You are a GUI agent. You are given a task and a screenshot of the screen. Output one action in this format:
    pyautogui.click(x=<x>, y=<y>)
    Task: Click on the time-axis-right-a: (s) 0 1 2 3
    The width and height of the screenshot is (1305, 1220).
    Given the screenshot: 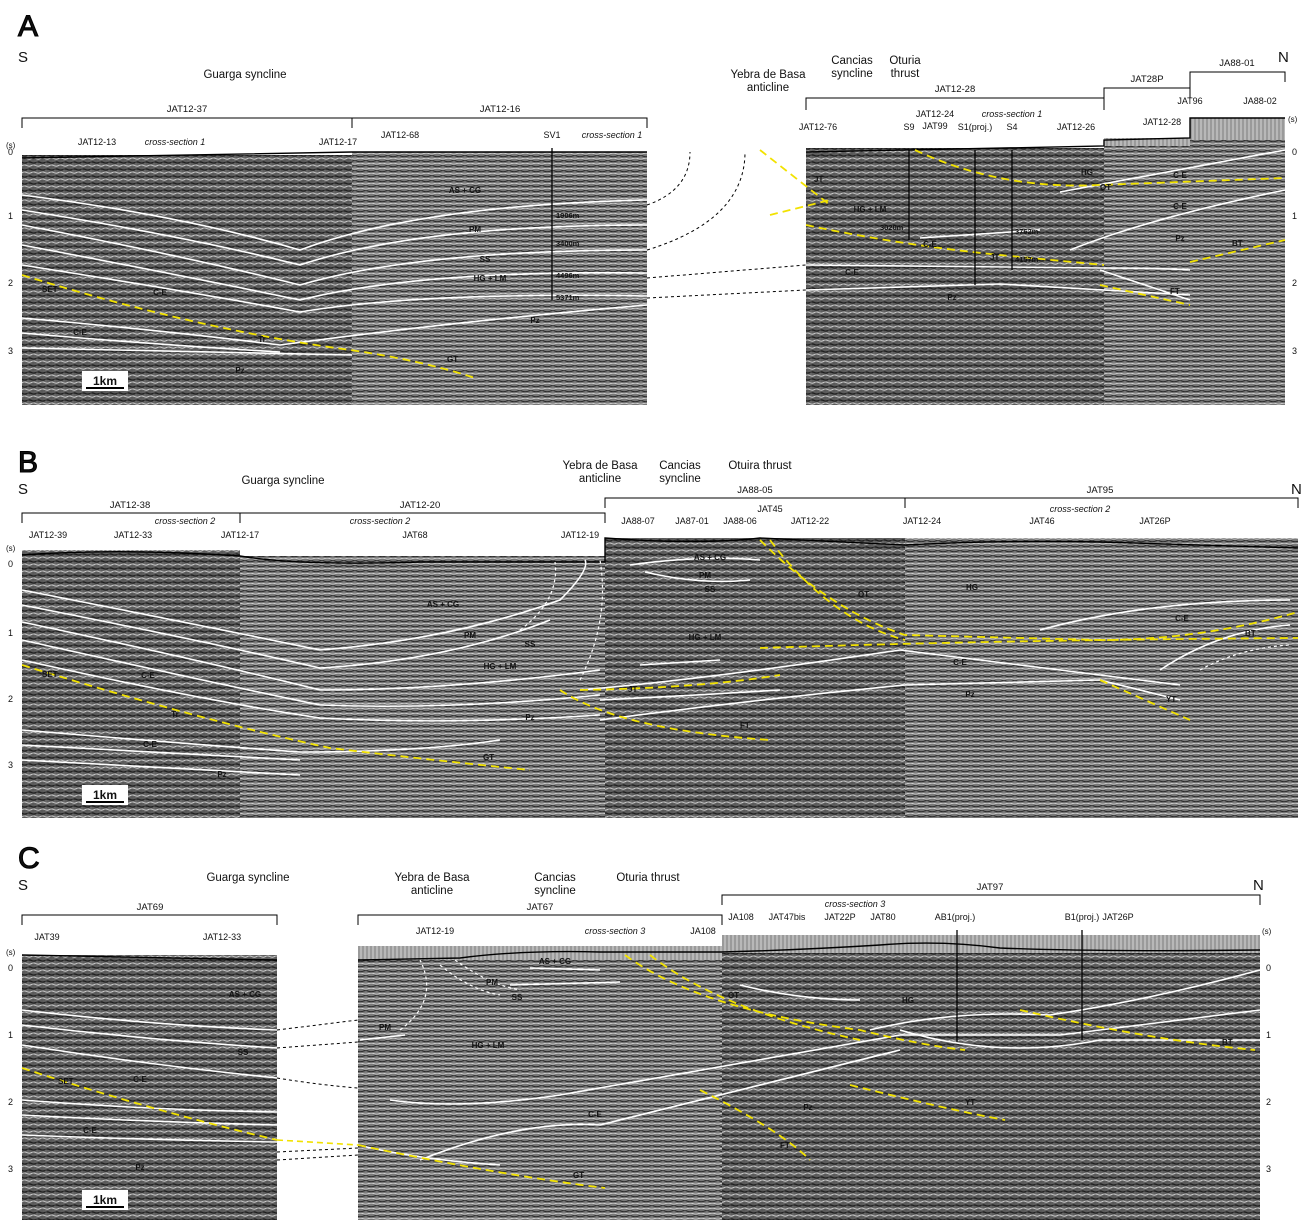 What is the action you would take?
    pyautogui.click(x=1293, y=235)
    